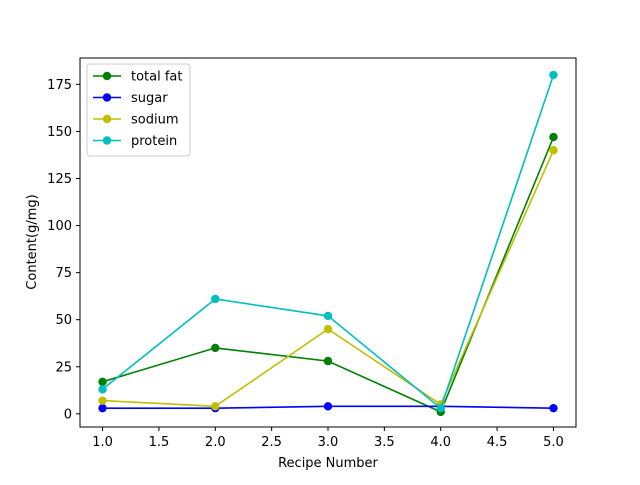 The width and height of the screenshot is (640, 485). I want to click on y-tick-label-3: 75, so click(63, 273).